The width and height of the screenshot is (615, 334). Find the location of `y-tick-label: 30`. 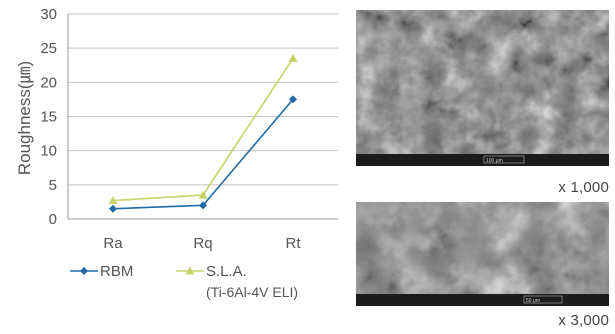

y-tick-label: 30 is located at coordinates (48, 14).